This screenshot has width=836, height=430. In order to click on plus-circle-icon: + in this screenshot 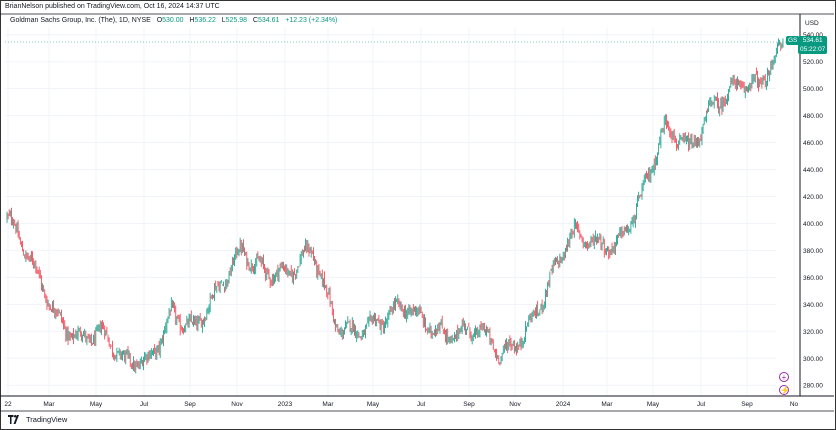, I will do `click(784, 377)`.